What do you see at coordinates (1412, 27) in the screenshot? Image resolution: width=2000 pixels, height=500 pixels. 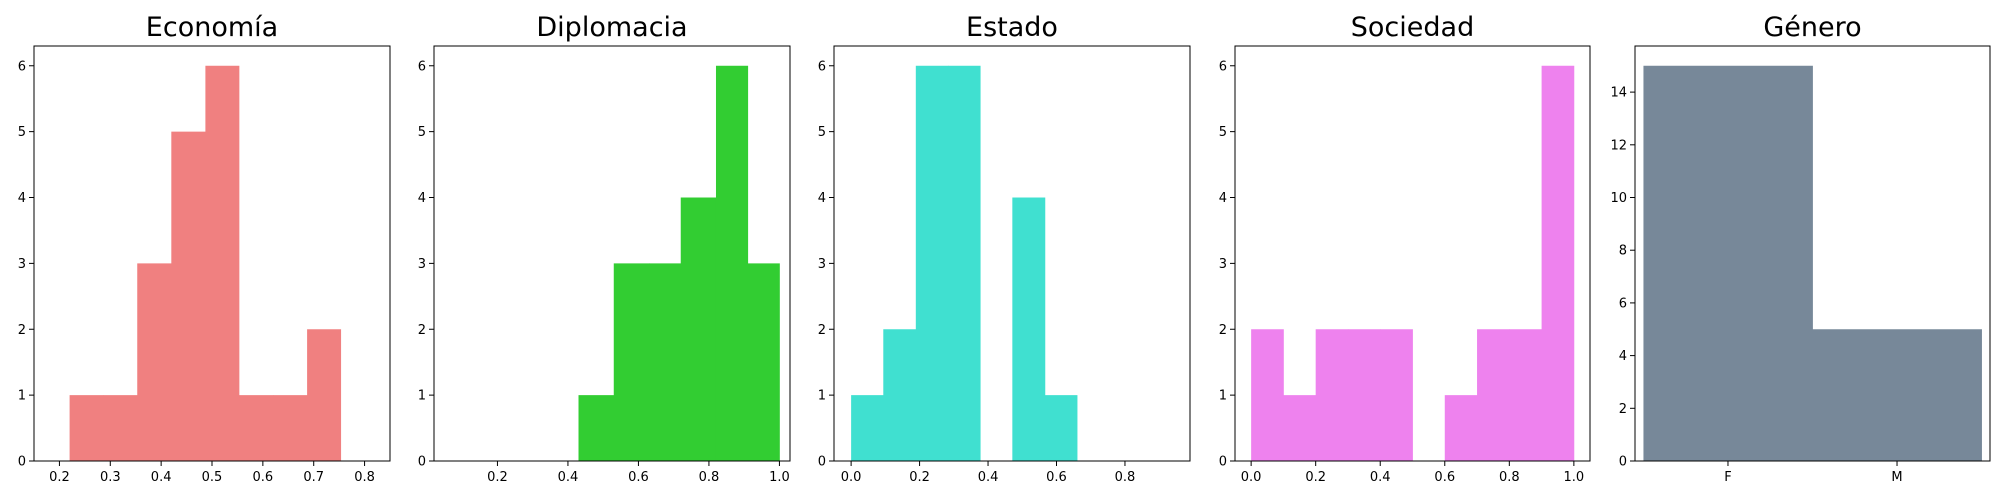 I see `chart-title: Sociedad` at bounding box center [1412, 27].